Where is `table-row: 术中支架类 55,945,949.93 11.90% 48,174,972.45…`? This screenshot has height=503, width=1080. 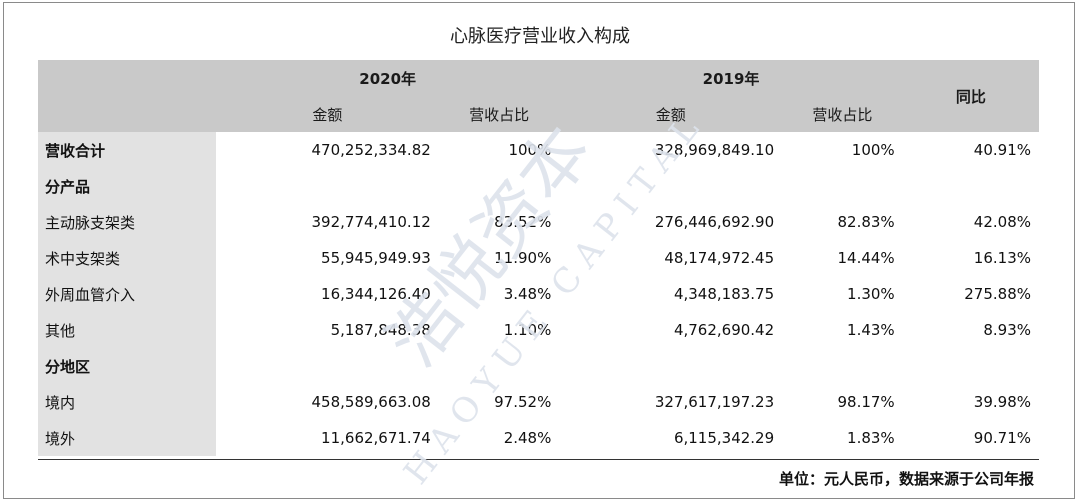 table-row: 术中支架类 55,945,949.93 11.90% 48,174,972.45… is located at coordinates (538, 258).